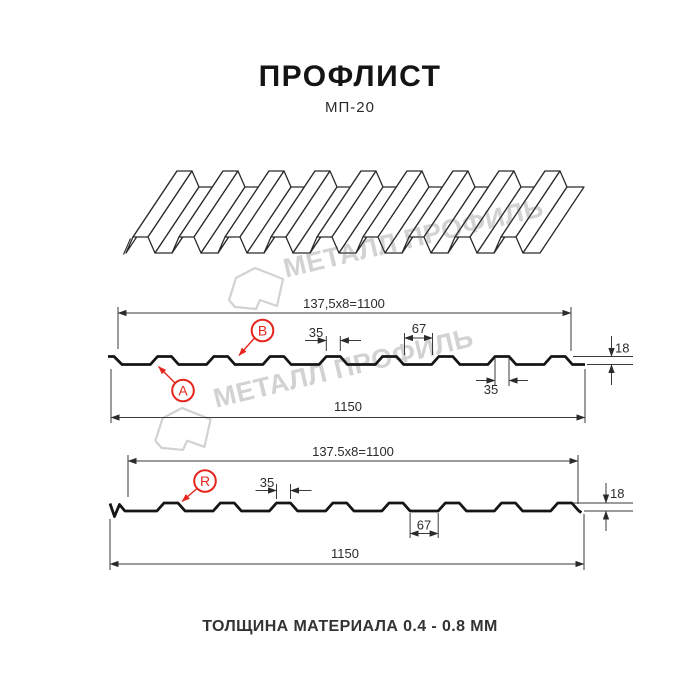 The height and width of the screenshot is (700, 700). What do you see at coordinates (346, 360) in the screenshot?
I see `profile-top-path` at bounding box center [346, 360].